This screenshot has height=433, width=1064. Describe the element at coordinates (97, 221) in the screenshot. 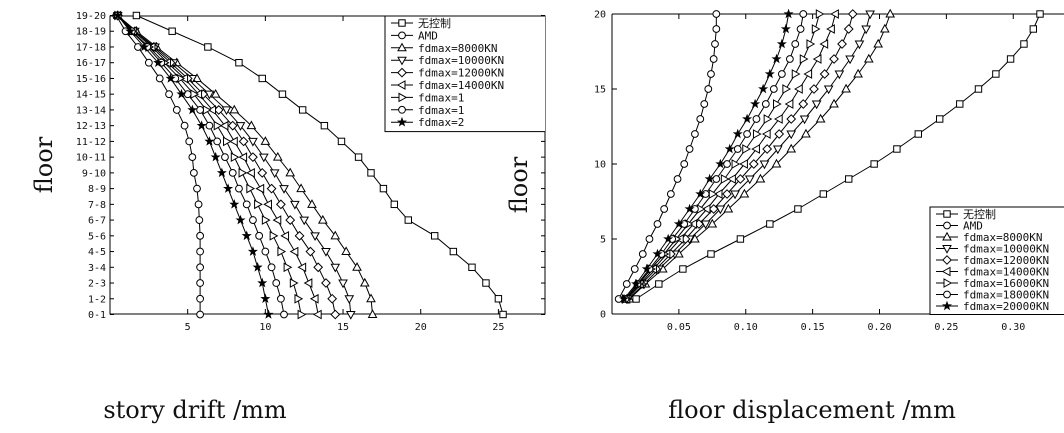

I see `y-tick-label: 6-7` at that location.